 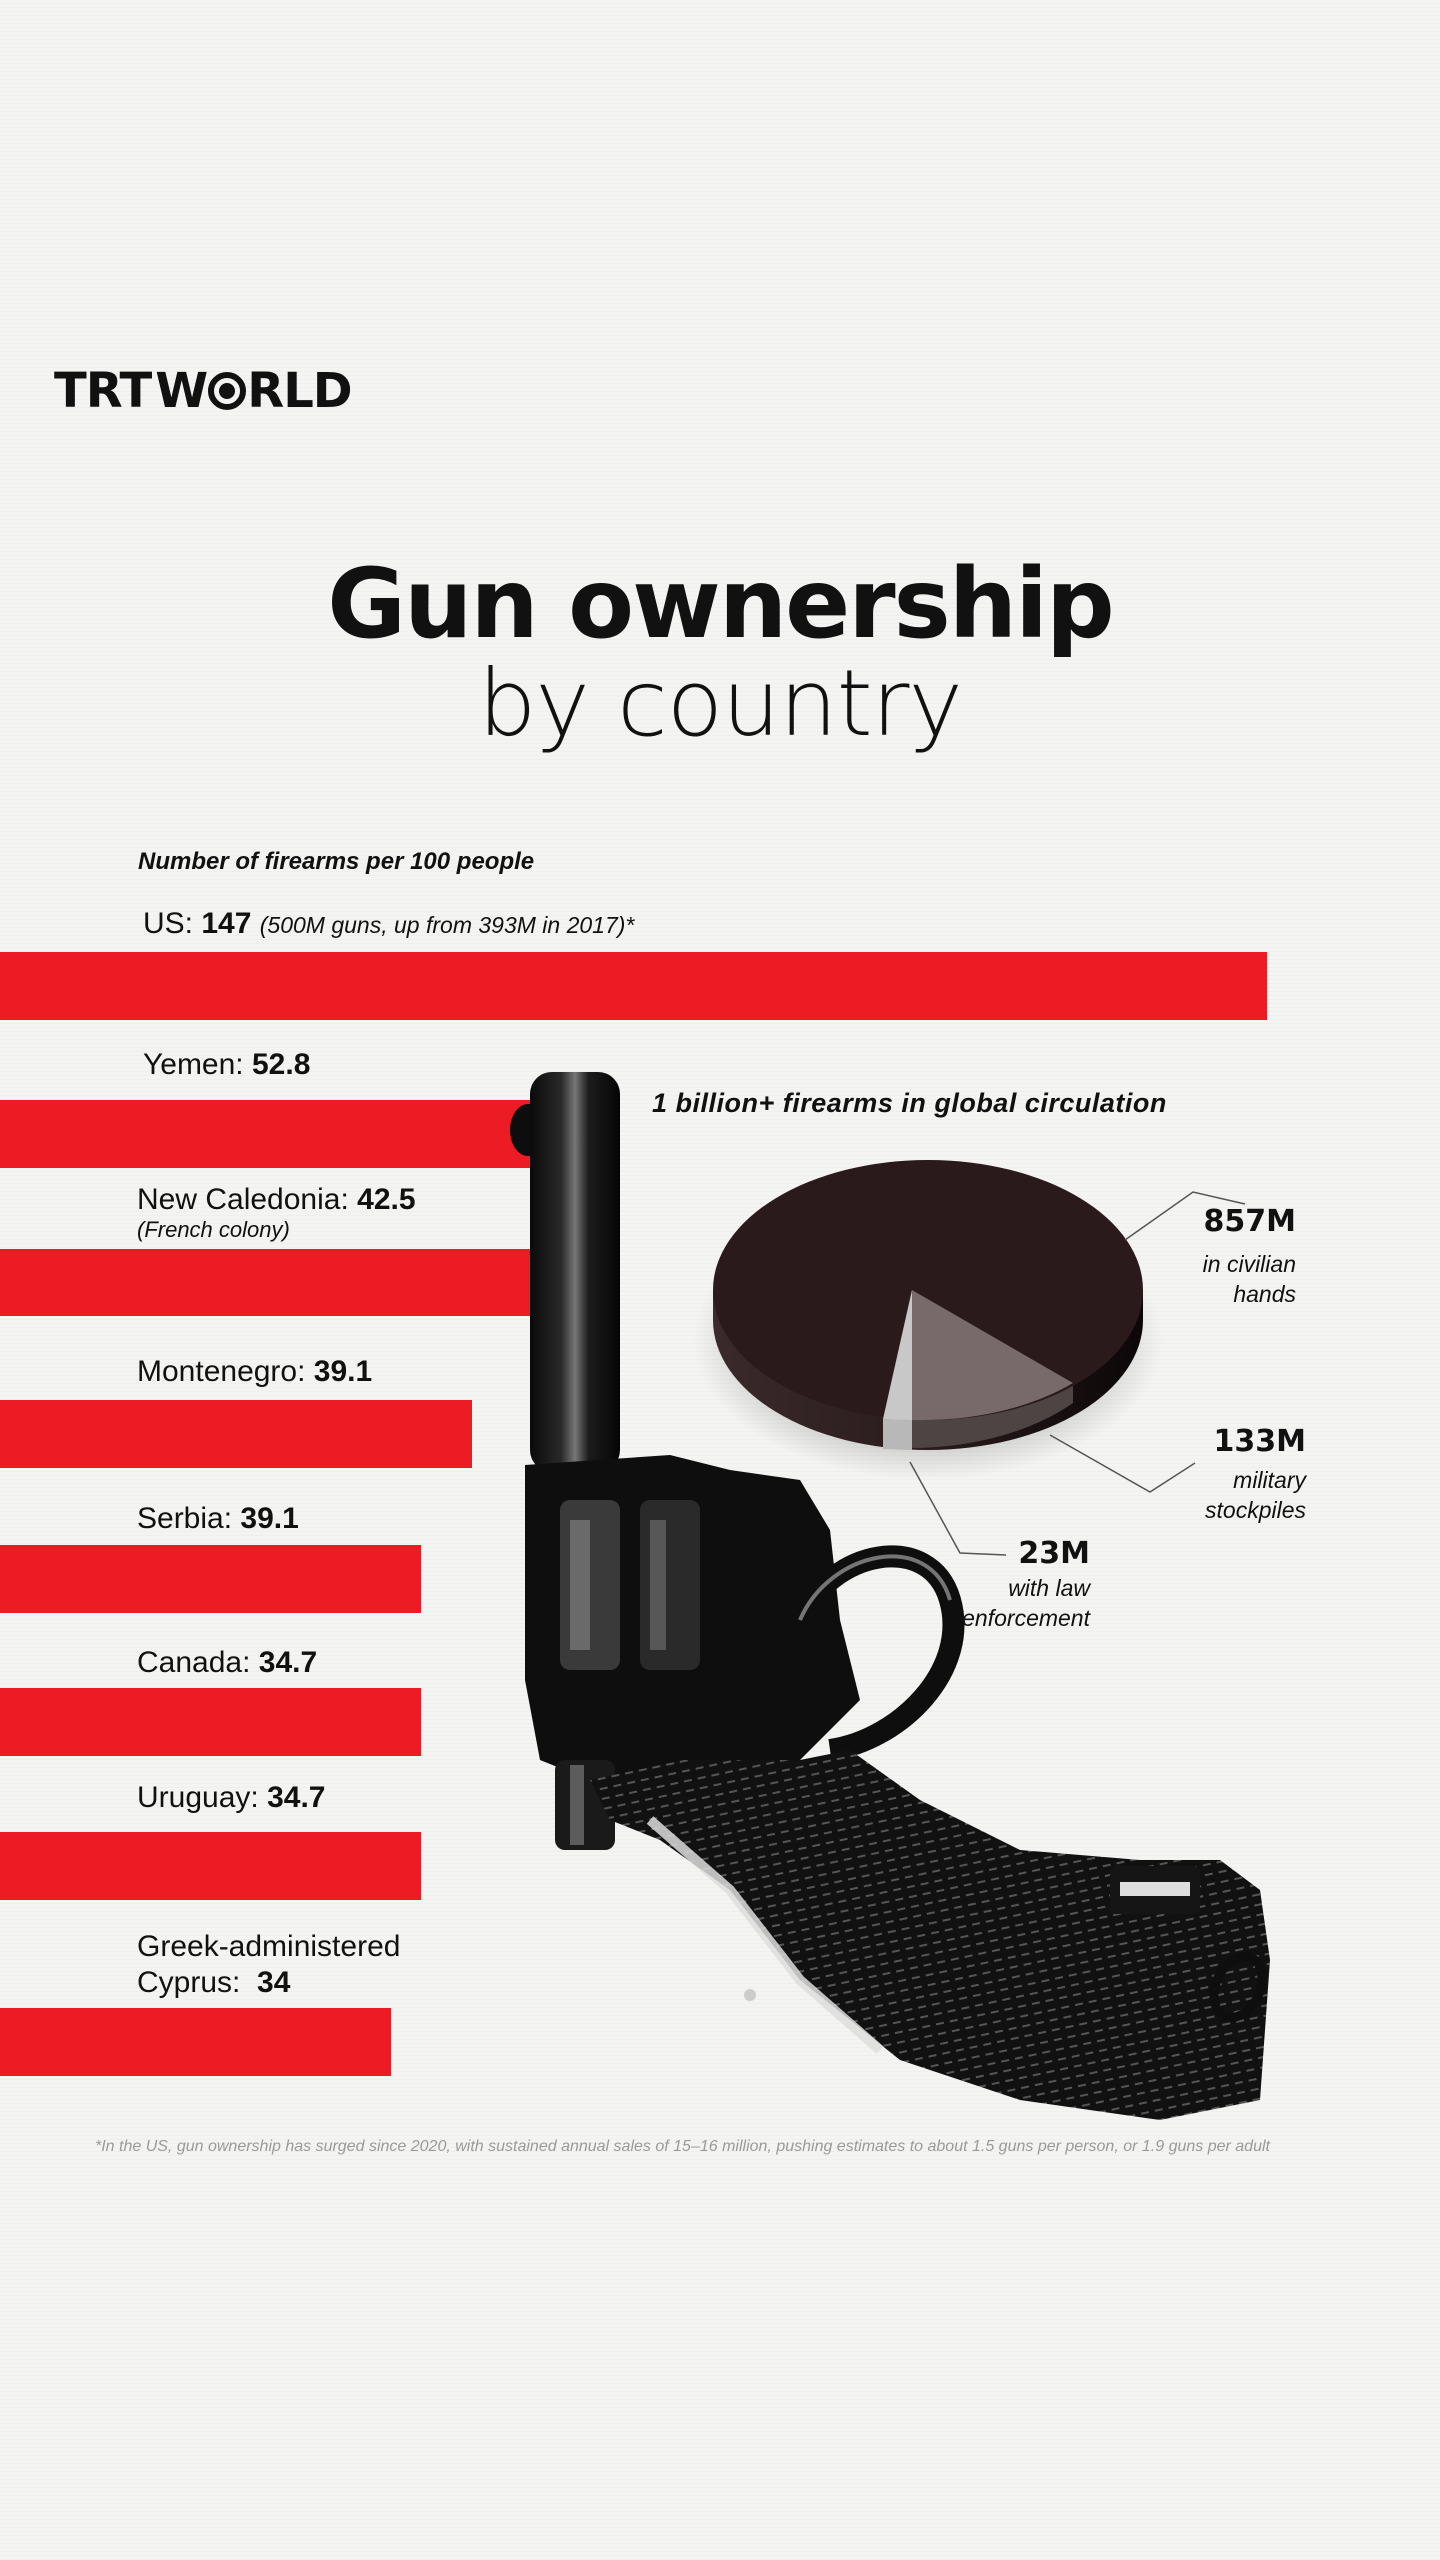 I want to click on callout-civilian: 857M in civilian hands, so click(x=1223, y=1256).